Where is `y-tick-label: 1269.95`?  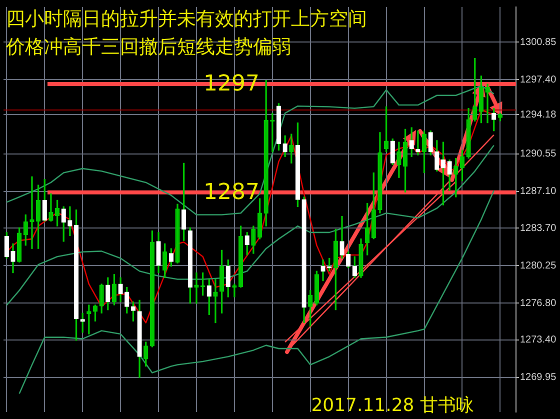 y-tick-label: 1269.95 is located at coordinates (538, 378).